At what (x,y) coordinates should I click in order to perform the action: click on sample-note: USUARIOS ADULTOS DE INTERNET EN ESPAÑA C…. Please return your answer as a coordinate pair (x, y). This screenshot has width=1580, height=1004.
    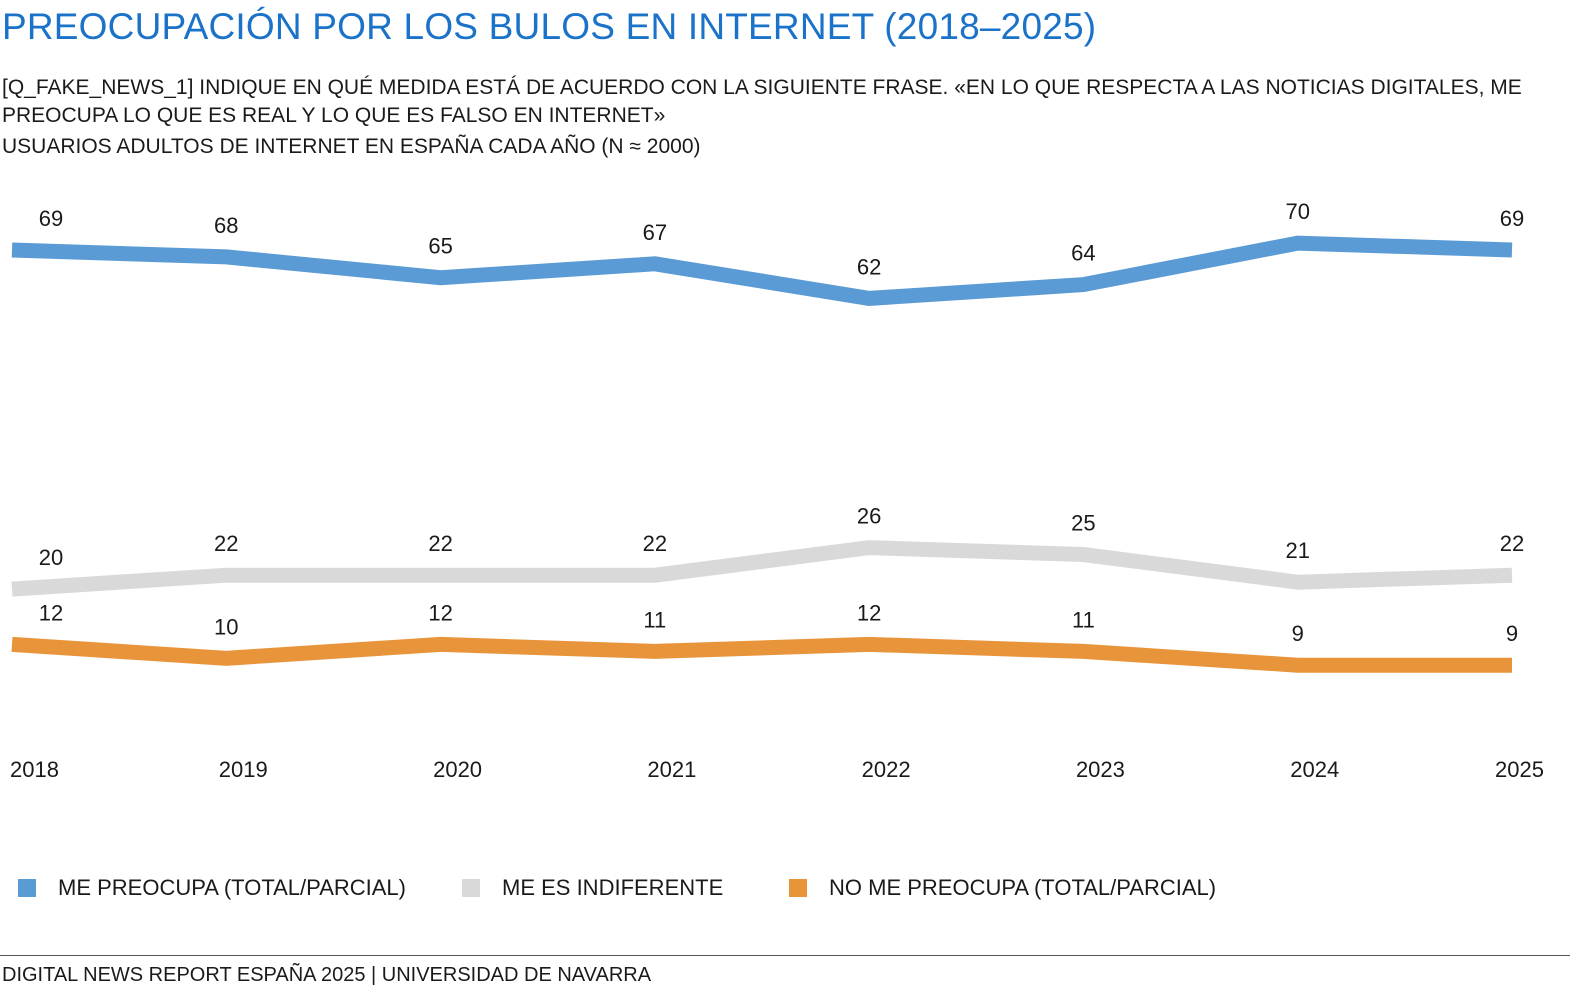
    Looking at the image, I should click on (351, 146).